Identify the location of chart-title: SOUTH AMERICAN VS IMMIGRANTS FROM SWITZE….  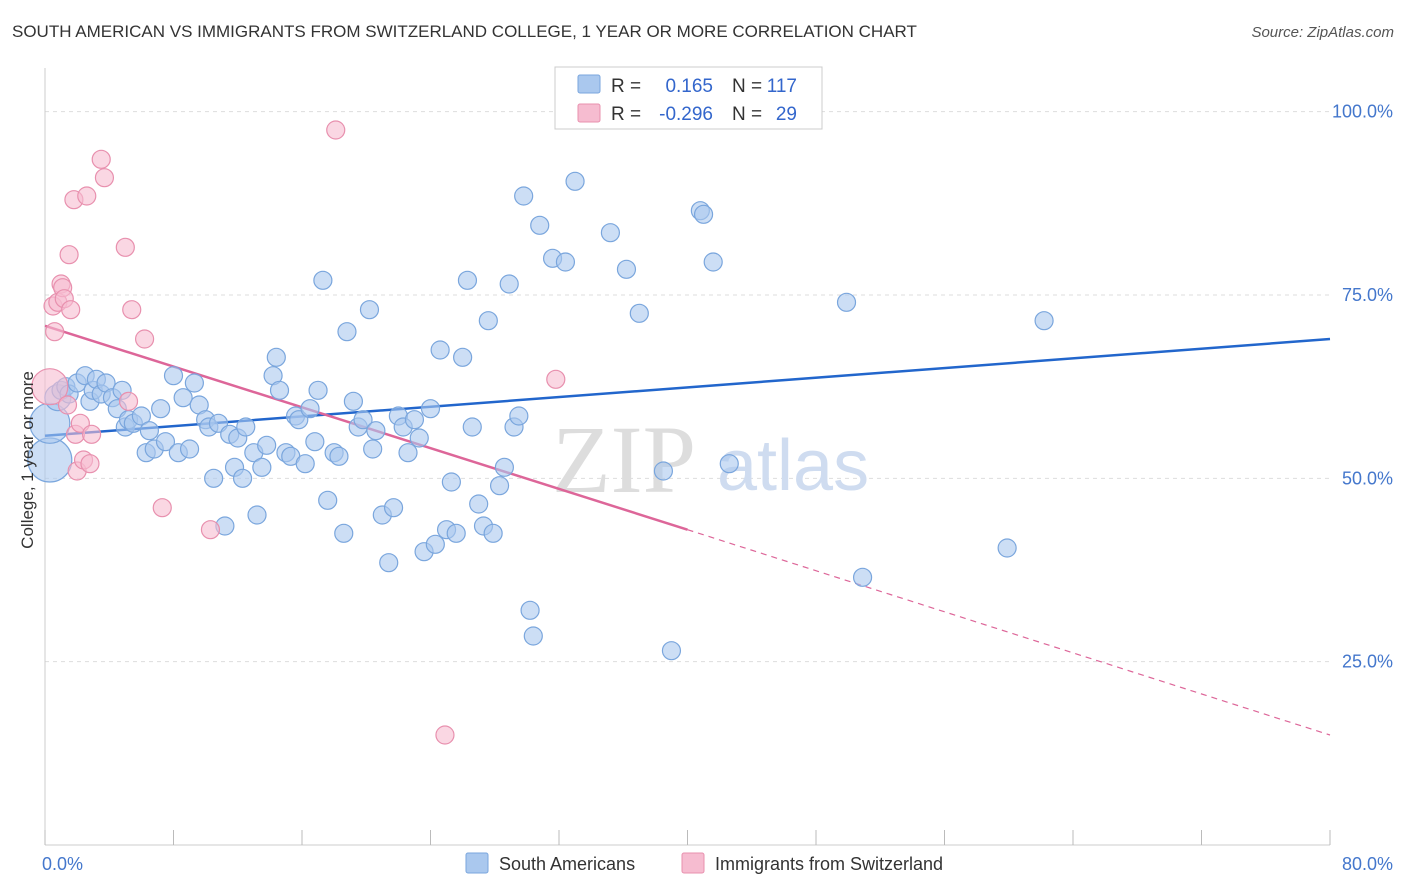
(464, 31).